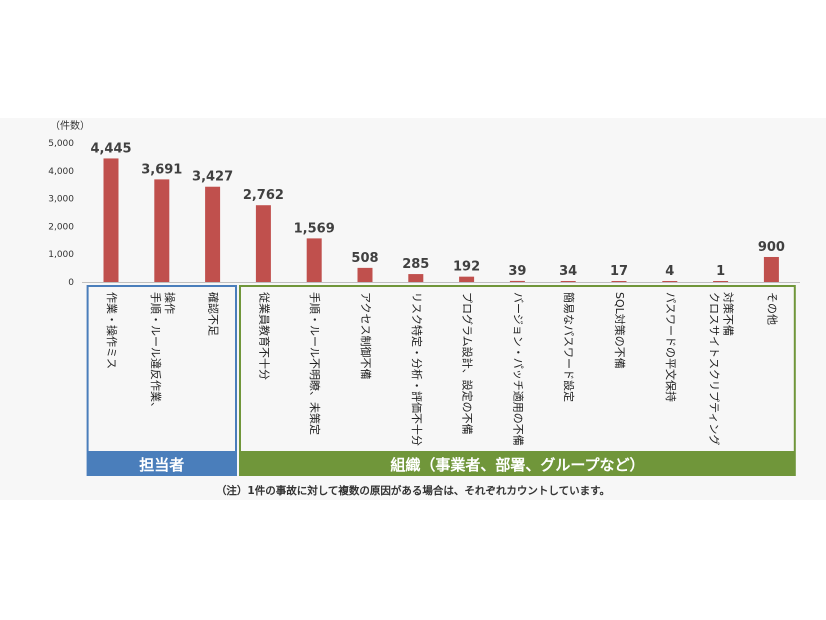 This screenshot has height=620, width=826. What do you see at coordinates (61, 144) in the screenshot?
I see `y-tick-label: 5,000` at bounding box center [61, 144].